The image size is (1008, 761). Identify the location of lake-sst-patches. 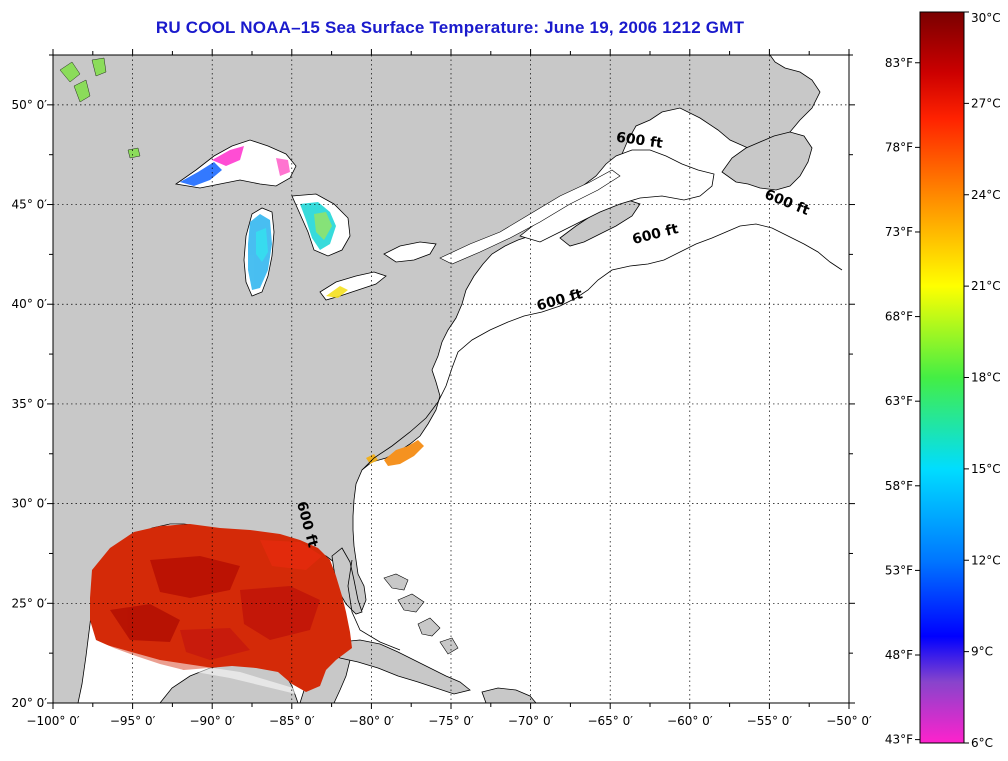
(264, 222).